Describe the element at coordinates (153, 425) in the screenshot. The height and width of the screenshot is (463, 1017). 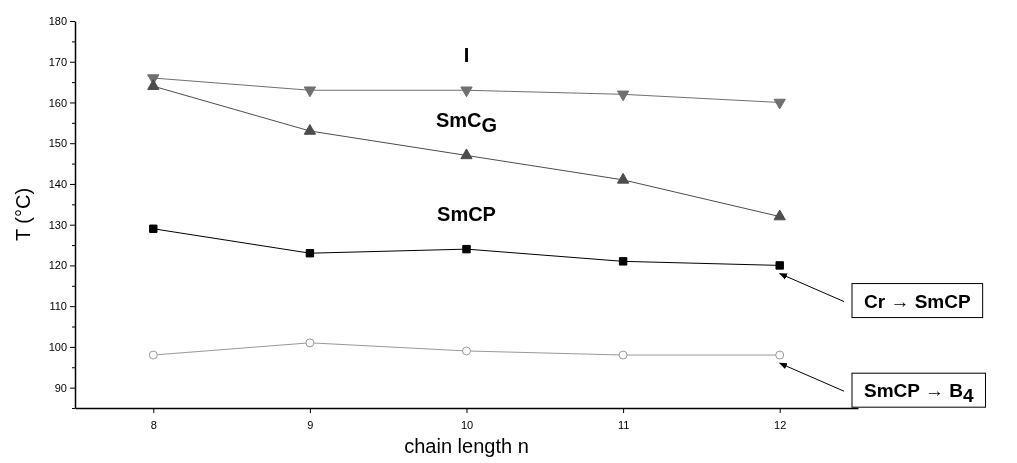
I see `x-tick-label: 8` at that location.